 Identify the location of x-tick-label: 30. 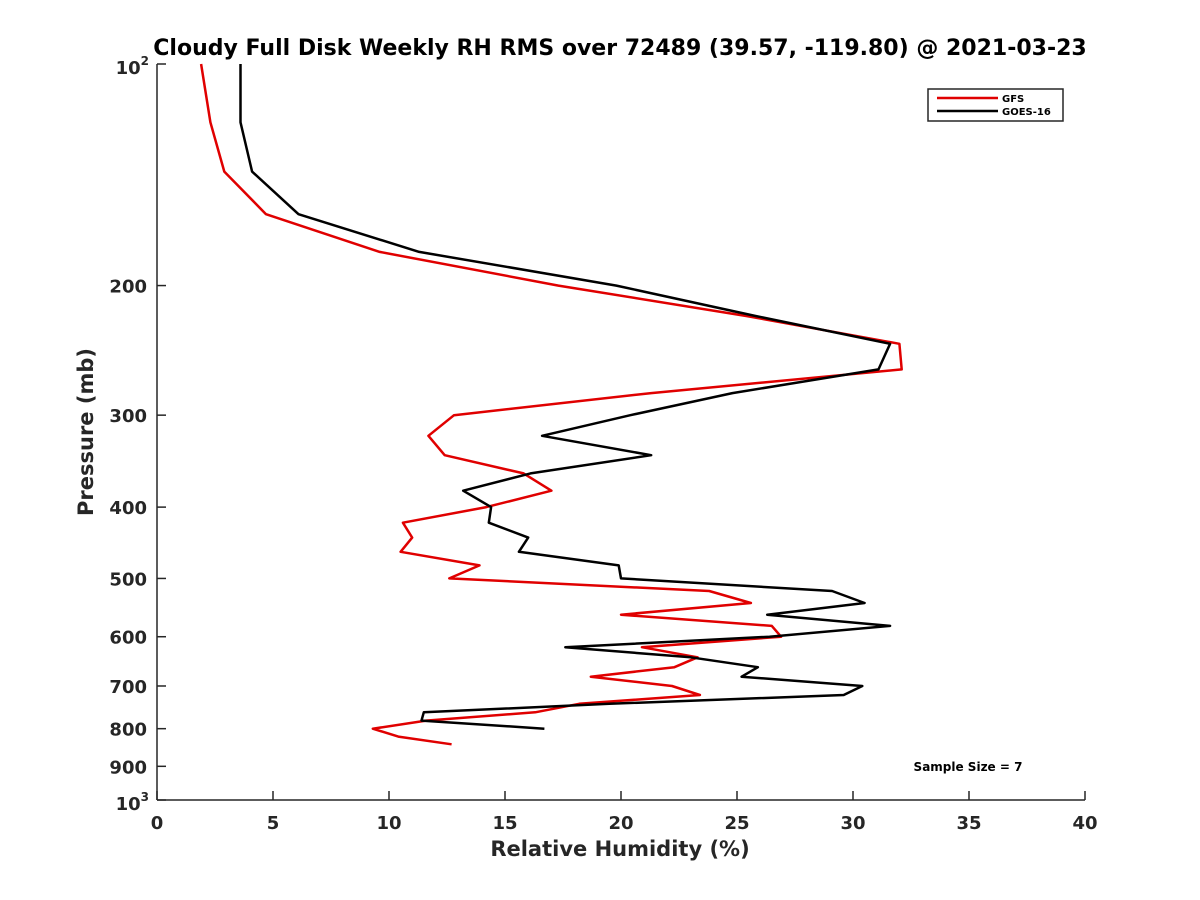
(852, 823).